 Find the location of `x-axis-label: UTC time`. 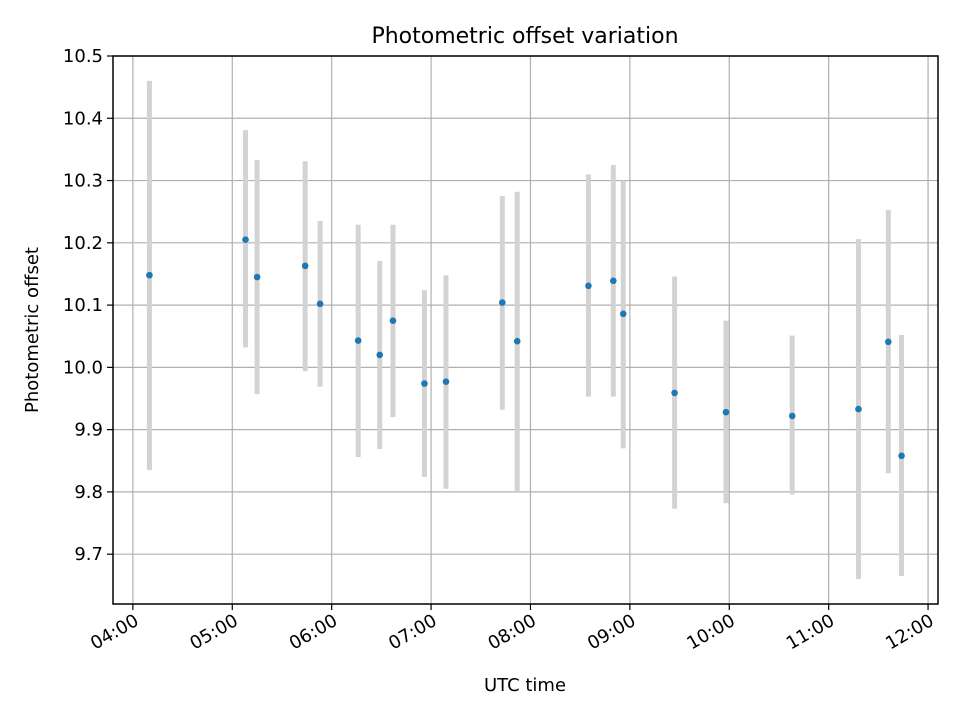

x-axis-label: UTC time is located at coordinates (525, 685).